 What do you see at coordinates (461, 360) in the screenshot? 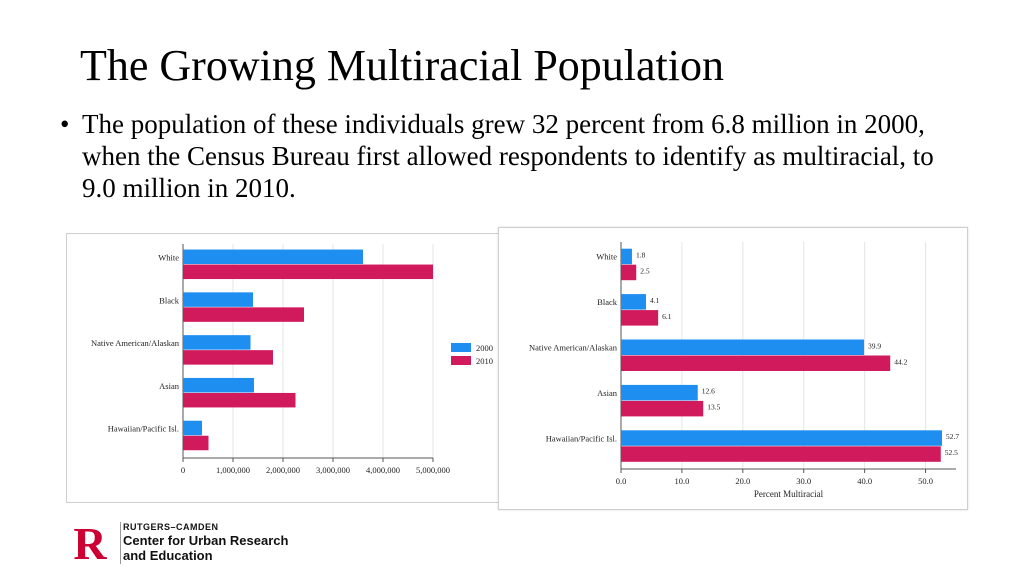
I see `legend-swatch-2010` at bounding box center [461, 360].